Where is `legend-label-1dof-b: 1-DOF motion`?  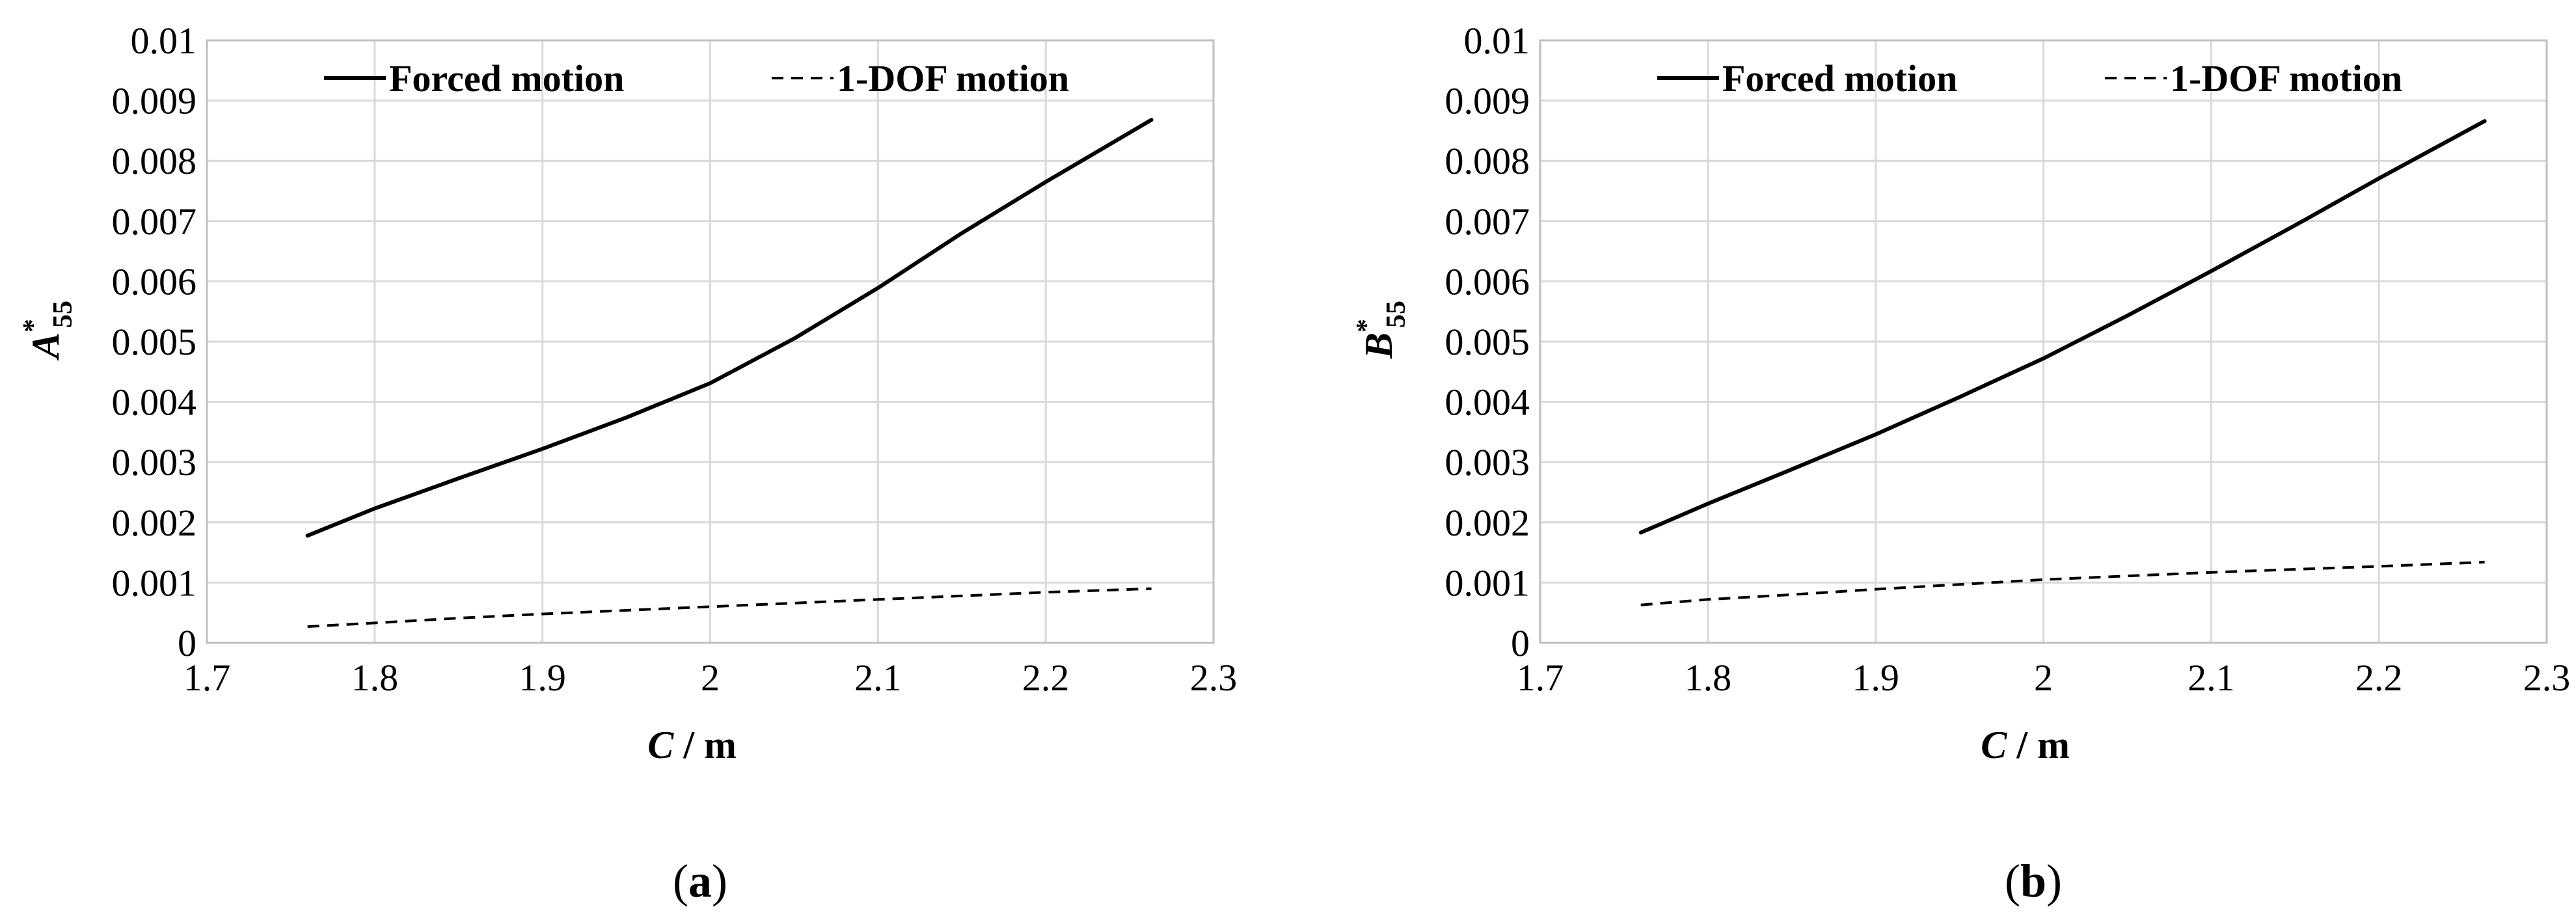 legend-label-1dof-b: 1-DOF motion is located at coordinates (2286, 78).